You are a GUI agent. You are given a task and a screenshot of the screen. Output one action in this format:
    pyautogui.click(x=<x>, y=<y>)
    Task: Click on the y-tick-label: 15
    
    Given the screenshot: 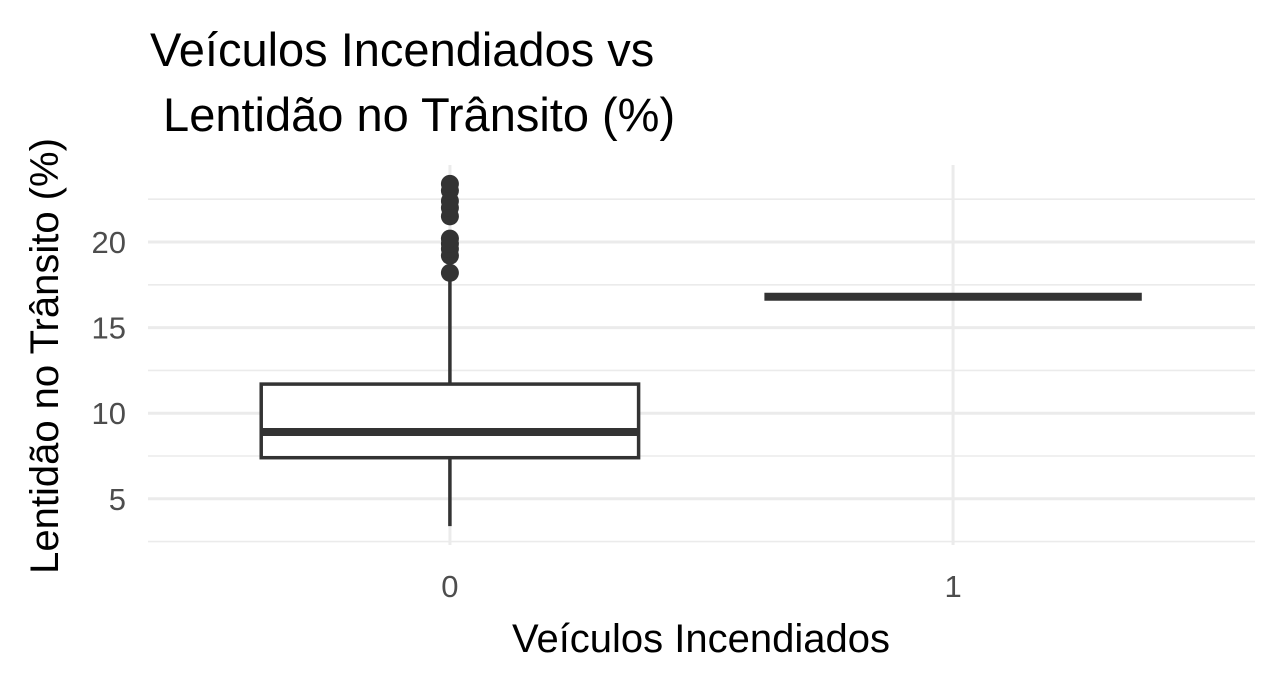 What is the action you would take?
    pyautogui.click(x=109, y=328)
    